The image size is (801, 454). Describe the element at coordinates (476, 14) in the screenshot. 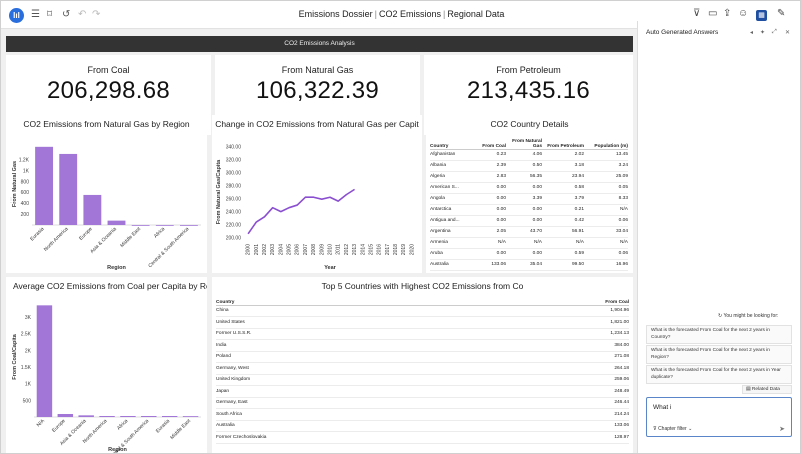

I see `page-name: Regional Data` at that location.